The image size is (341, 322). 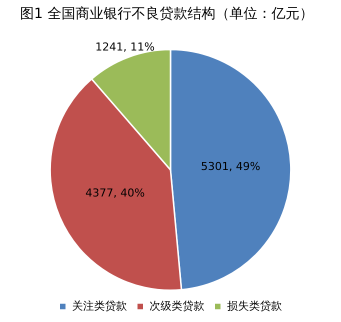 What do you see at coordinates (254, 305) in the screenshot?
I see `legend-label: 损失类贷款` at bounding box center [254, 305].